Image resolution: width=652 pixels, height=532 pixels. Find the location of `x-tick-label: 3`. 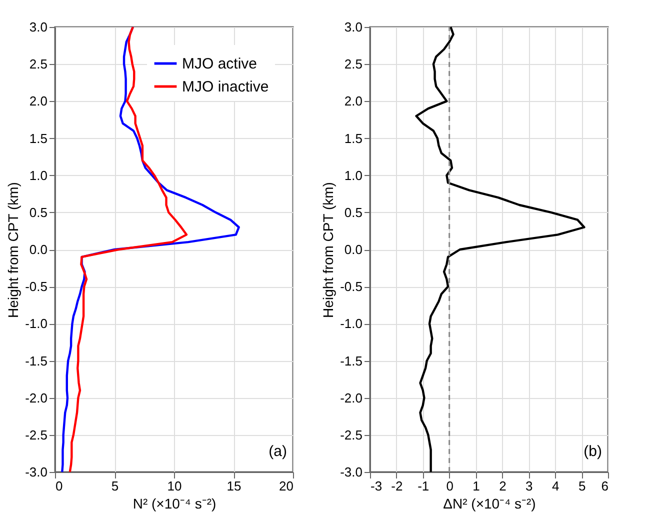

x-tick-label: 3 is located at coordinates (529, 486).